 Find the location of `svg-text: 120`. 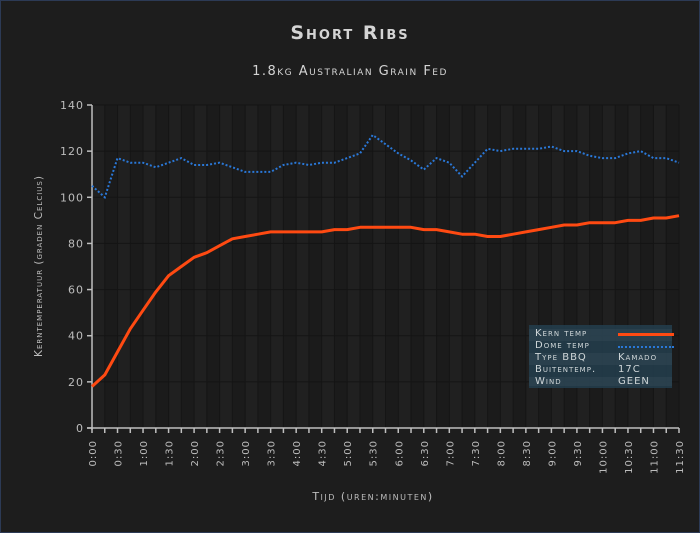

svg-text: 120 is located at coordinates (72, 151).